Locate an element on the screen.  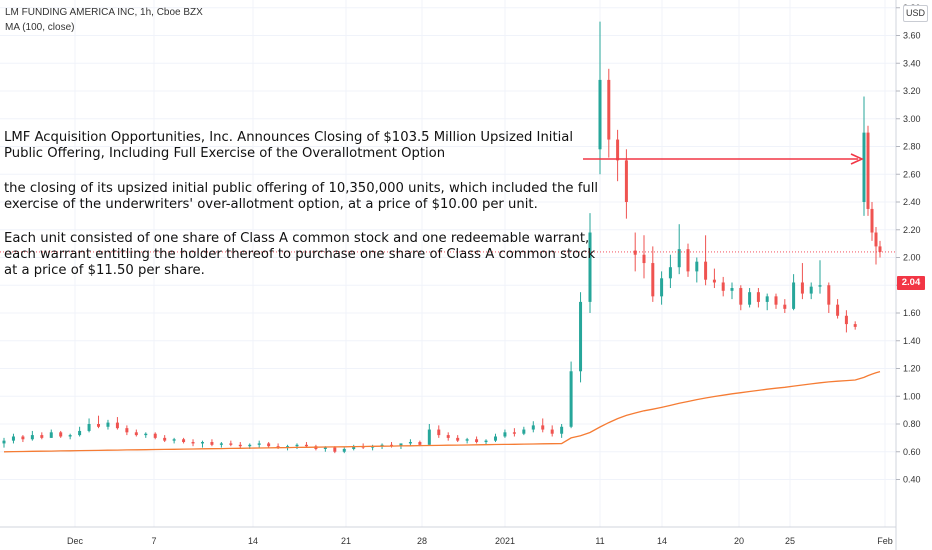
y-tick-label: 1.60 is located at coordinates (912, 313).